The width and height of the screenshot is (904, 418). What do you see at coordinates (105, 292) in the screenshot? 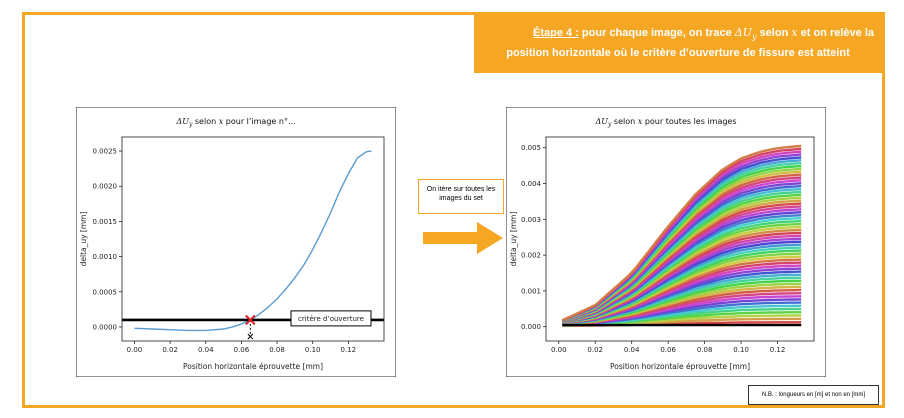
I see `y-tick-label: 0.0005` at bounding box center [105, 292].